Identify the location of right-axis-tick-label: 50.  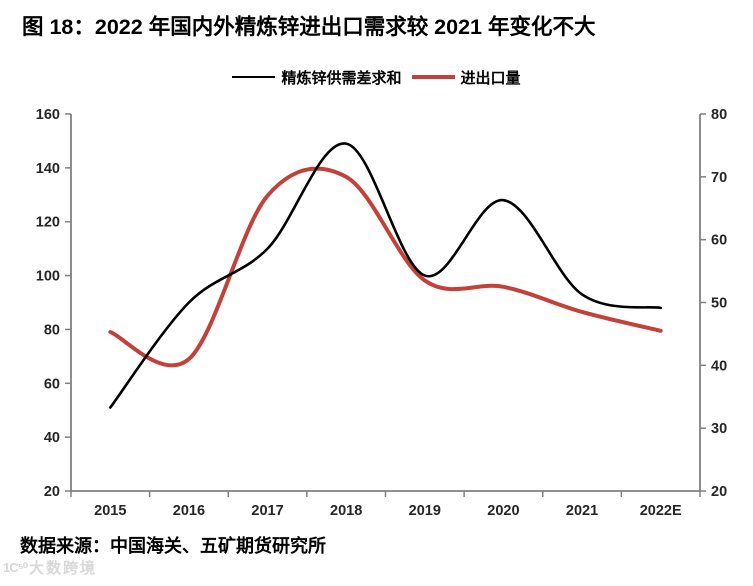
(719, 304).